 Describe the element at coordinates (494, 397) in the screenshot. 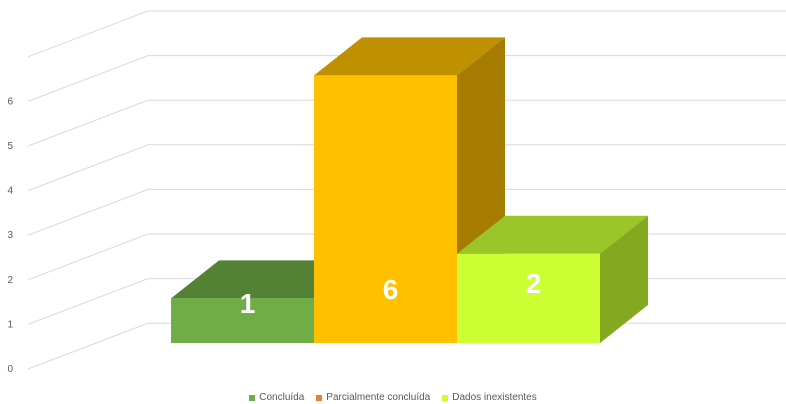

I see `legend-label: Dados inexistentes` at that location.